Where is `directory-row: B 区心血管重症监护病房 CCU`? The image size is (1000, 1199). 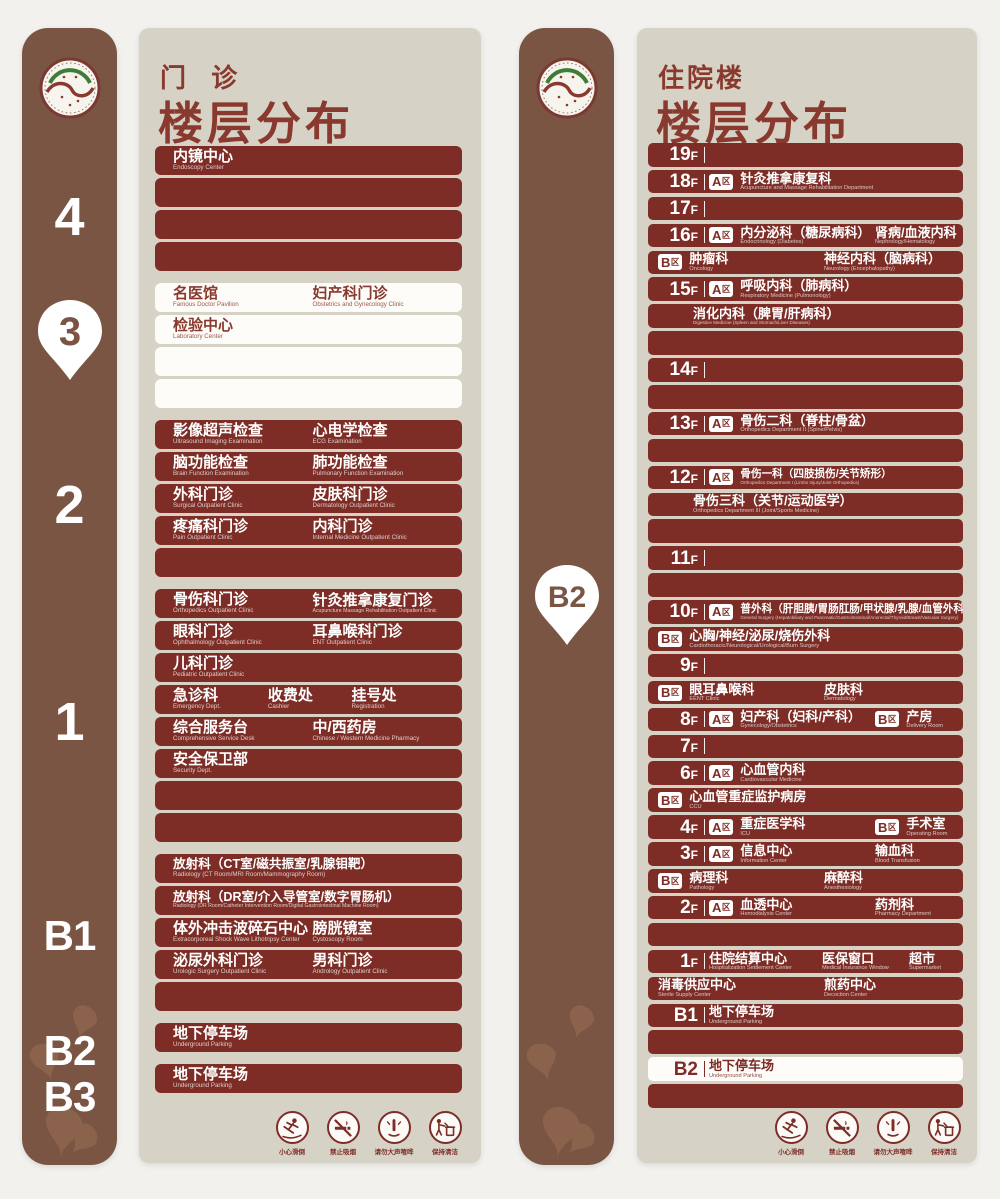 directory-row: B 区心血管重症监护病房 CCU is located at coordinates (805, 800).